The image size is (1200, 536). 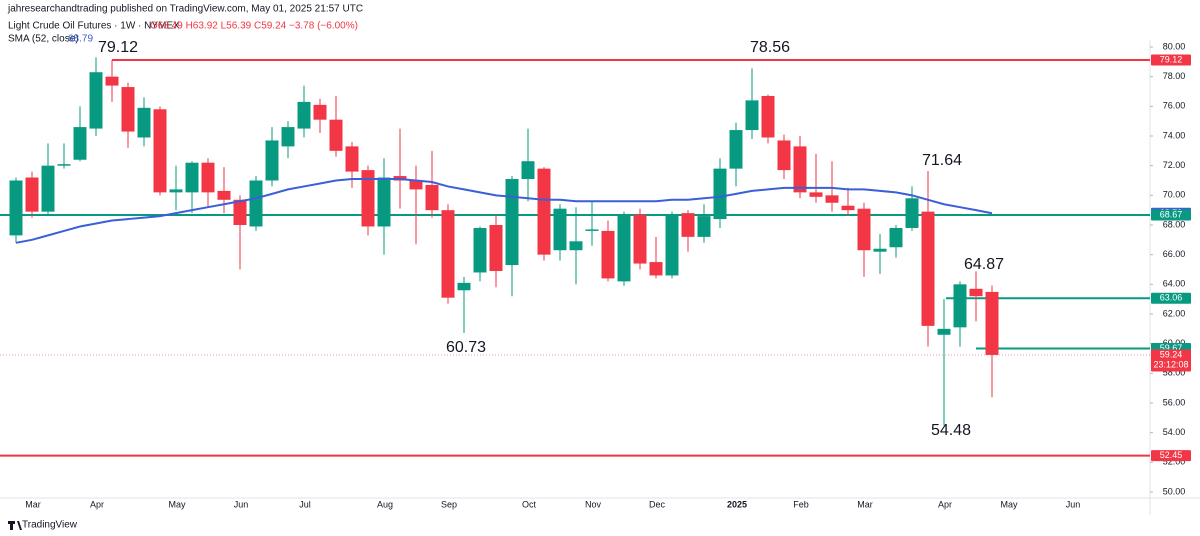 I want to click on x-tick-label: Feb, so click(x=801, y=504).